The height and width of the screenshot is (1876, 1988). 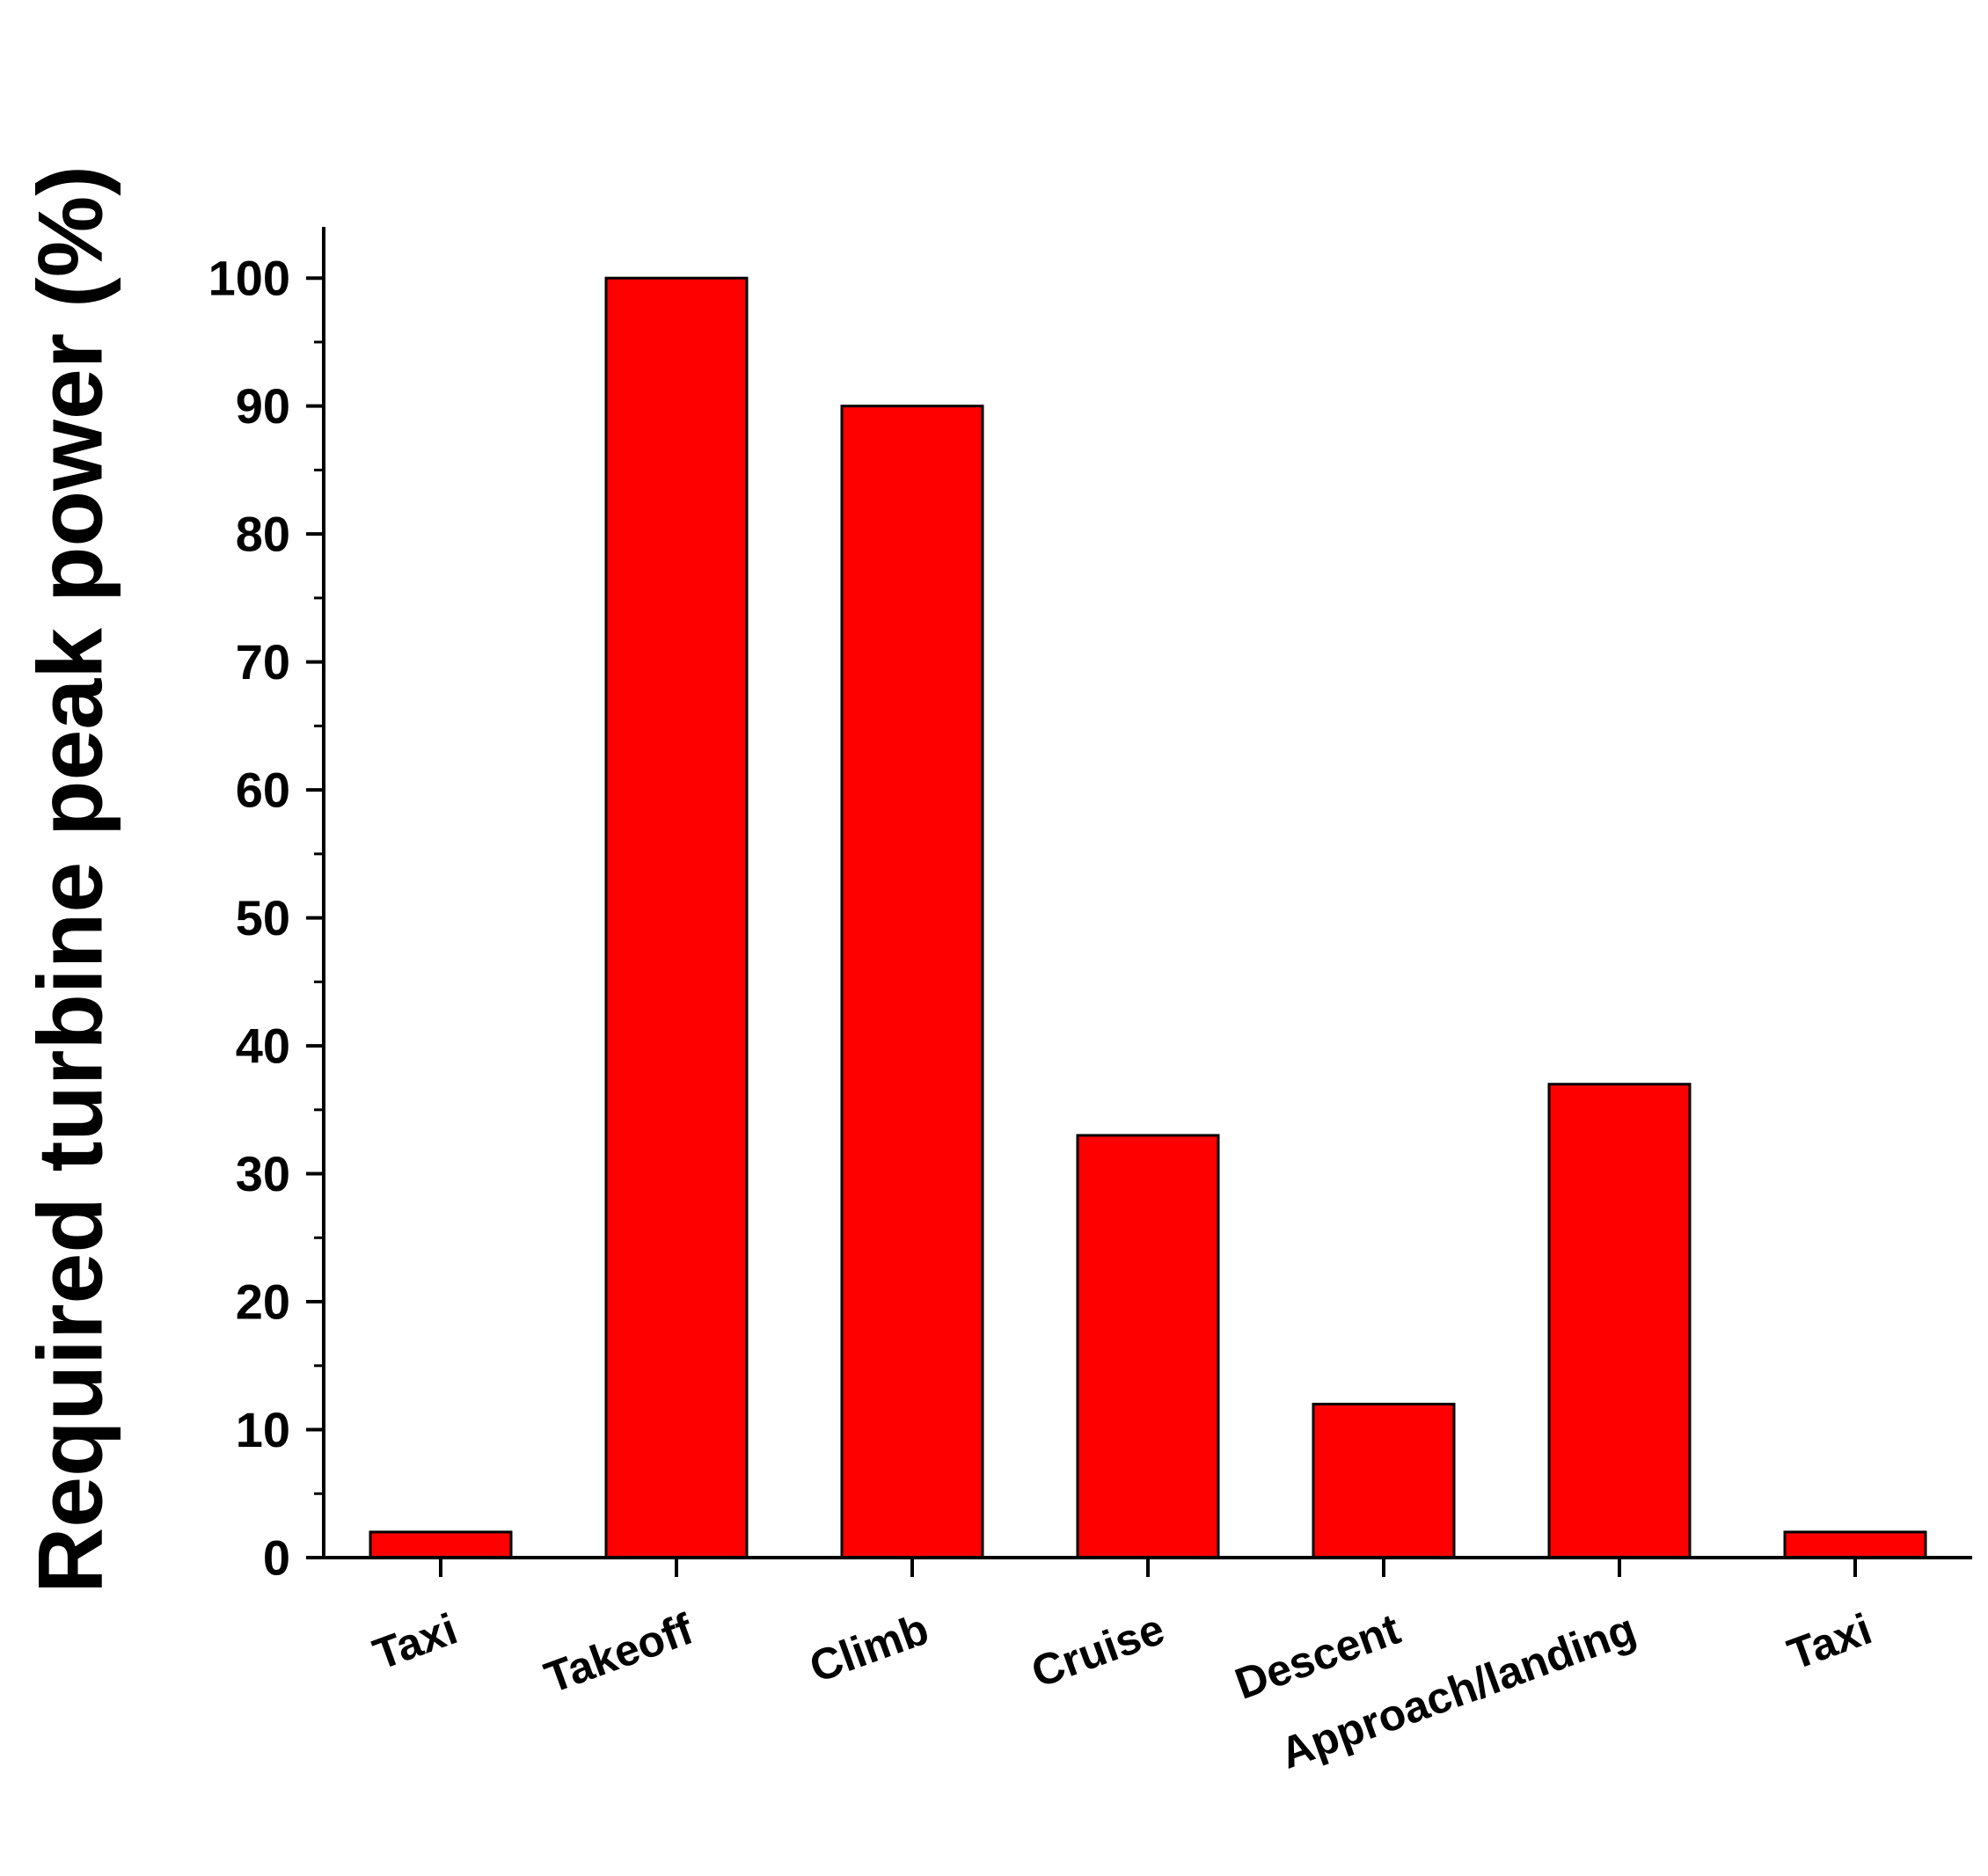 What do you see at coordinates (263, 790) in the screenshot?
I see `y-tick-label: 60` at bounding box center [263, 790].